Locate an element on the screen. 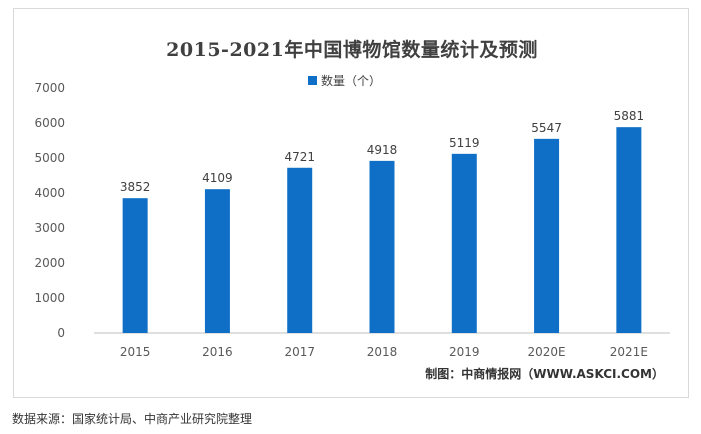 The width and height of the screenshot is (701, 434). chart-legend: 数量（个） is located at coordinates (344, 80).